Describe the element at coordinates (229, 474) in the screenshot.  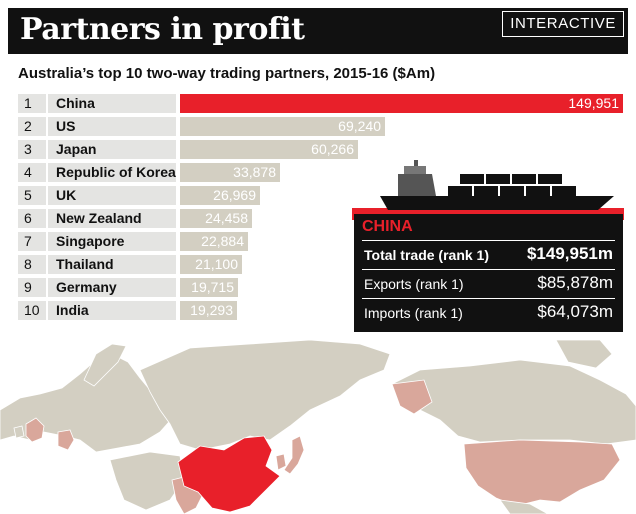
I see `map-country-china` at that location.